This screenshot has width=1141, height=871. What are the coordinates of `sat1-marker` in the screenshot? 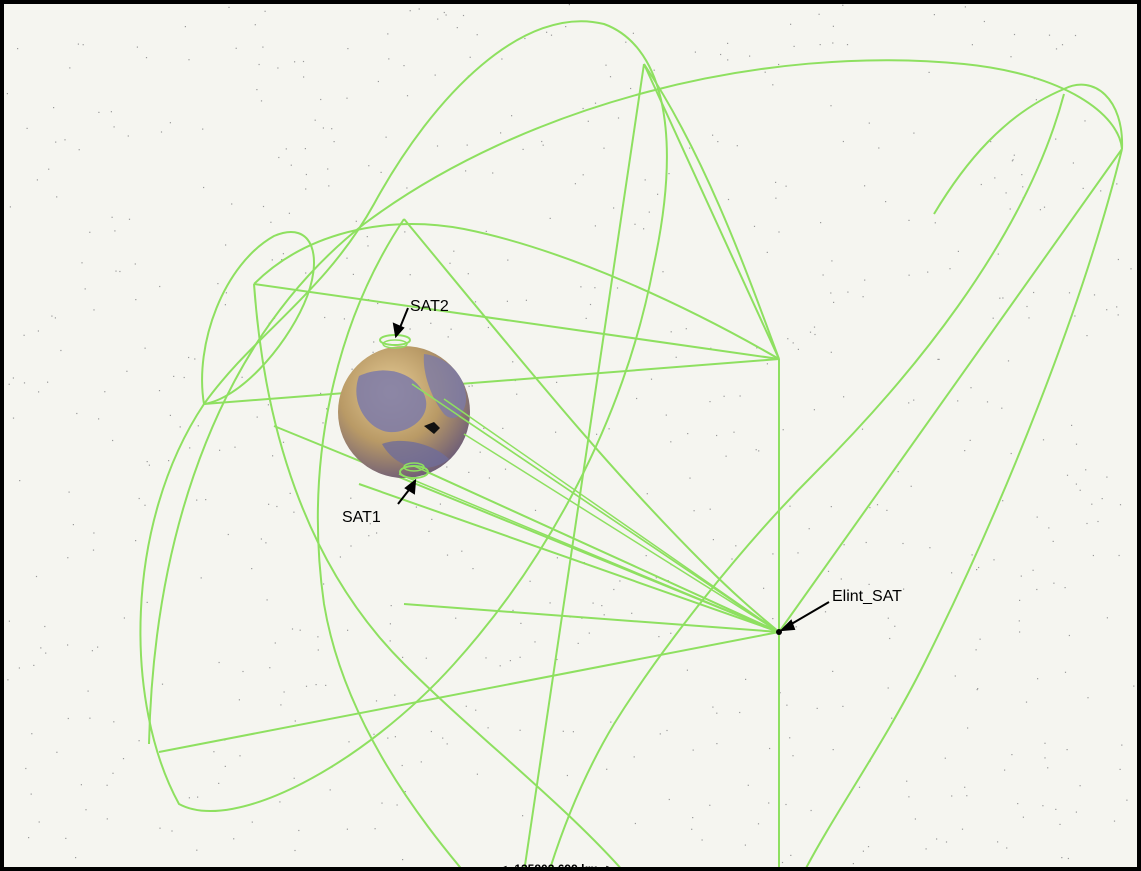 It's located at (414, 470).